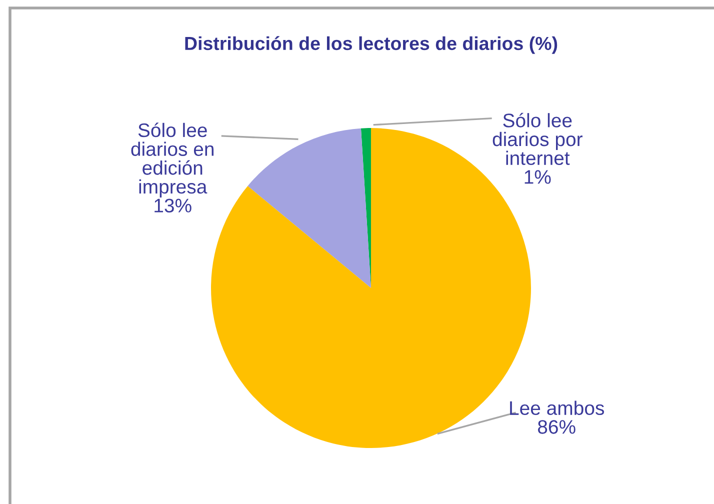  What do you see at coordinates (557, 408) in the screenshot?
I see `slice-label: Lee ambos` at bounding box center [557, 408].